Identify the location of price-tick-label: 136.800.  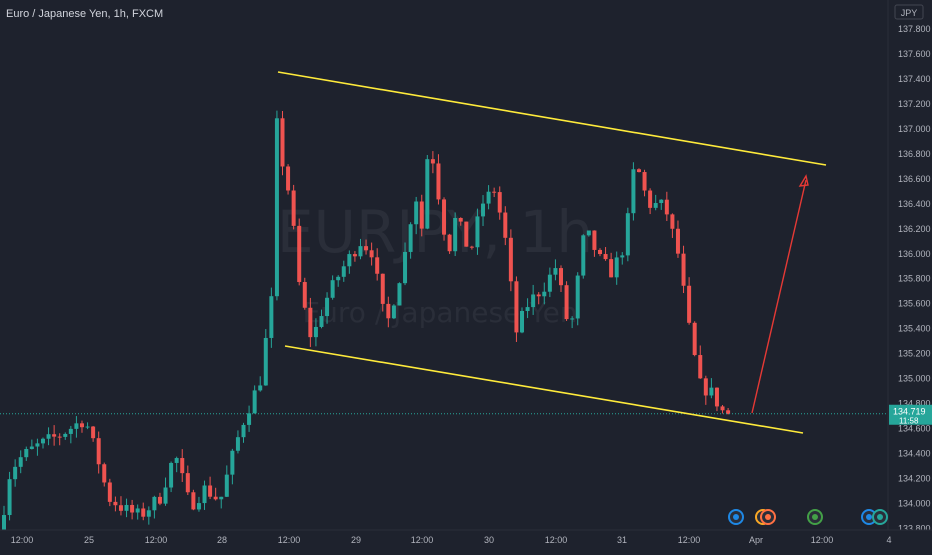
(914, 154).